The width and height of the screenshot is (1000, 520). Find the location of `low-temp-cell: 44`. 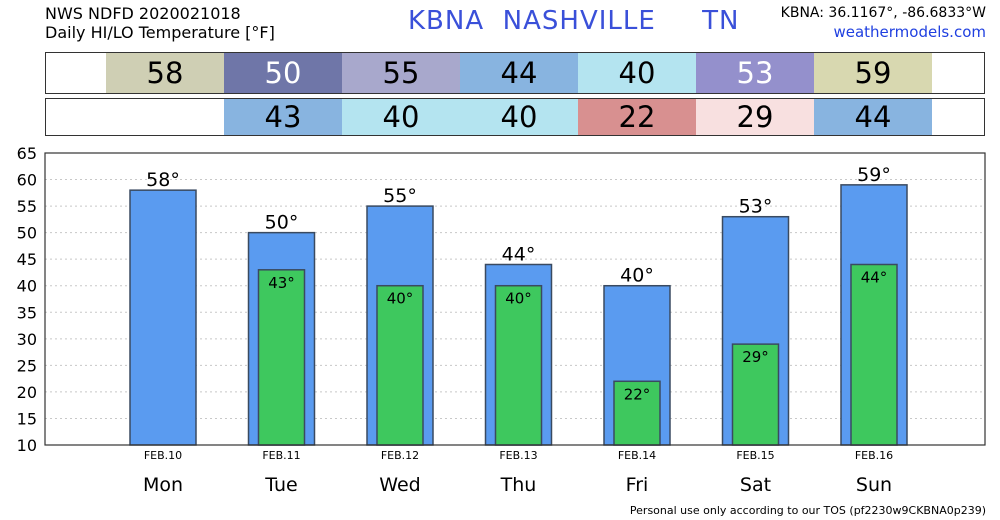

low-temp-cell: 44 is located at coordinates (873, 117).